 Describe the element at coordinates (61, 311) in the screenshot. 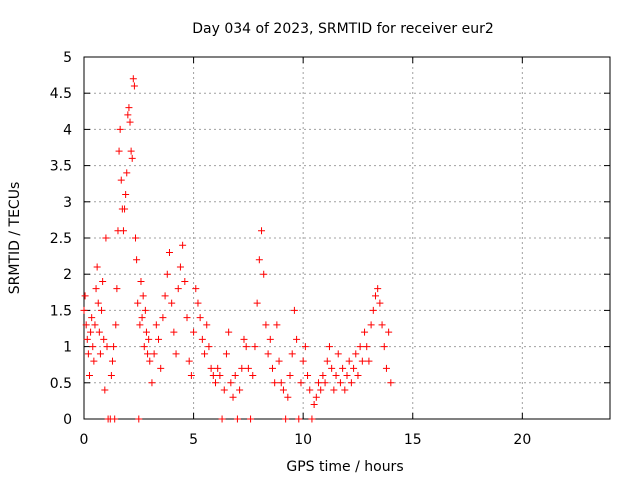

I see `y-tick-label: 1.5` at that location.